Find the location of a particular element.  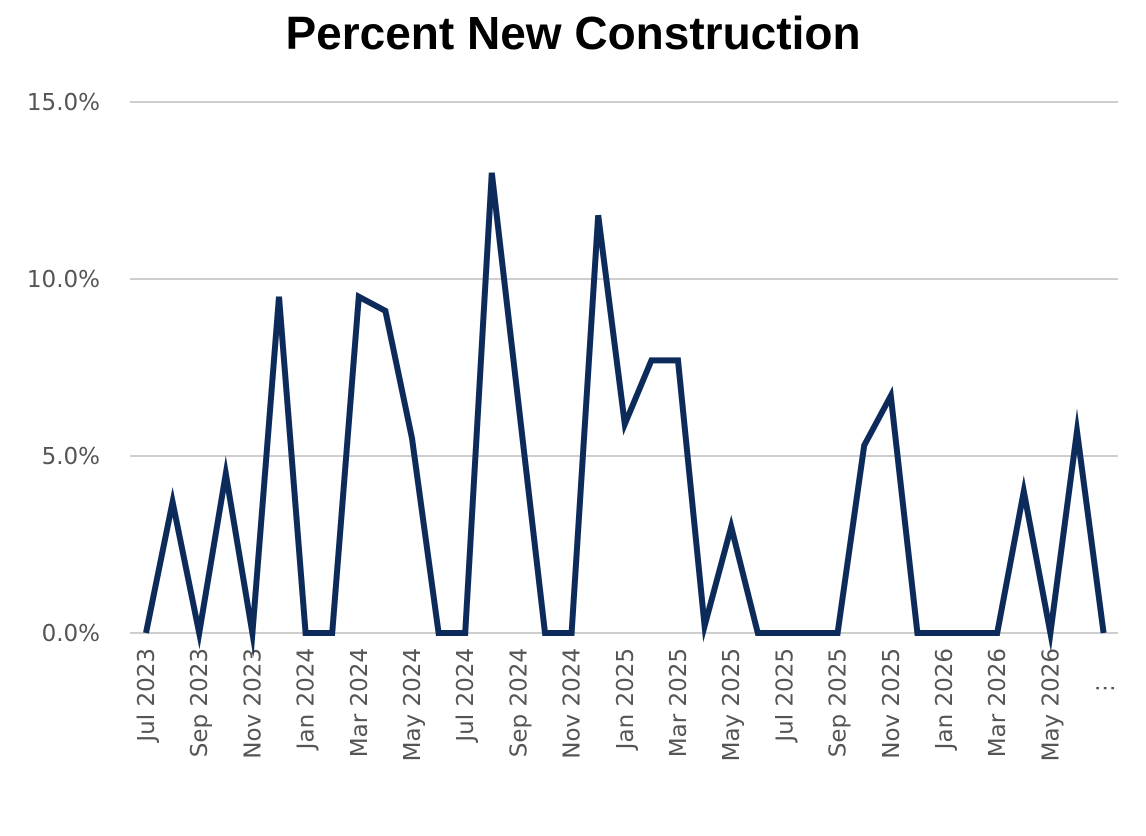

x-tick-label: Jan 2025 is located at coordinates (626, 699).